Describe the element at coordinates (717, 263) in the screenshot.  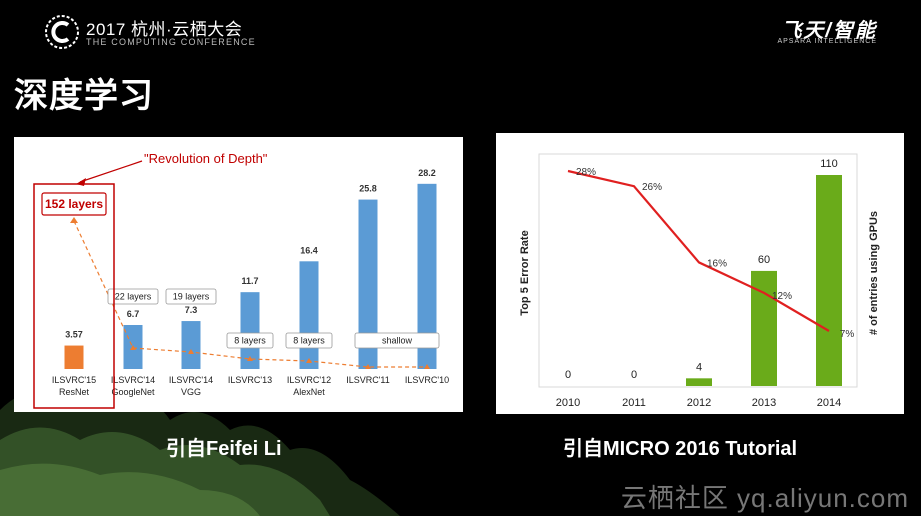
I see `error-rate-label: 16%` at that location.